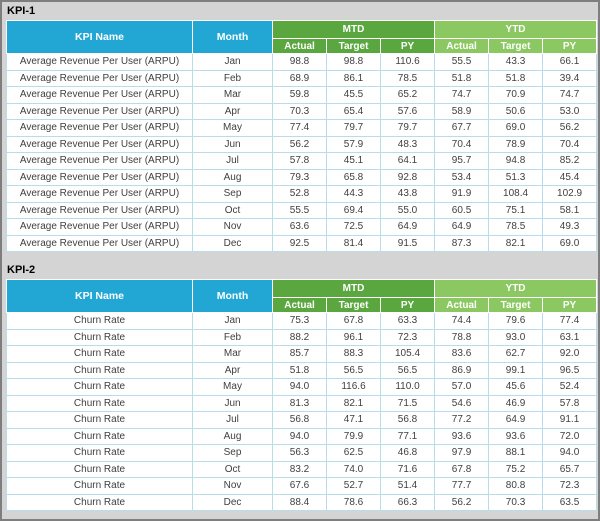 This screenshot has height=521, width=600. What do you see at coordinates (353, 177) in the screenshot?
I see `value-cell: 65.8` at bounding box center [353, 177].